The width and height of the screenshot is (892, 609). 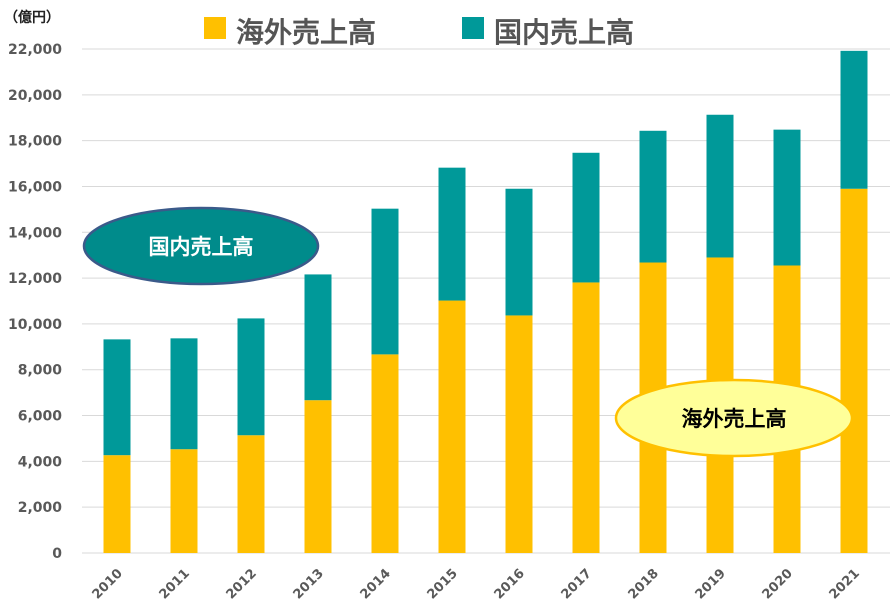 What do you see at coordinates (251, 494) in the screenshot?
I see `bar-overseas-2012` at bounding box center [251, 494].